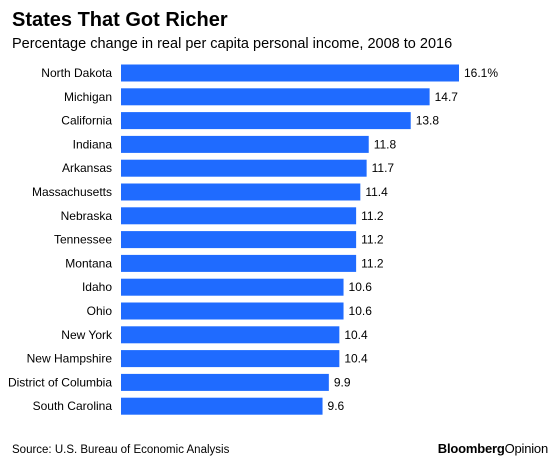 Image resolution: width=560 pixels, height=465 pixels. What do you see at coordinates (72, 192) in the screenshot?
I see `category-label: Massachusetts` at bounding box center [72, 192].